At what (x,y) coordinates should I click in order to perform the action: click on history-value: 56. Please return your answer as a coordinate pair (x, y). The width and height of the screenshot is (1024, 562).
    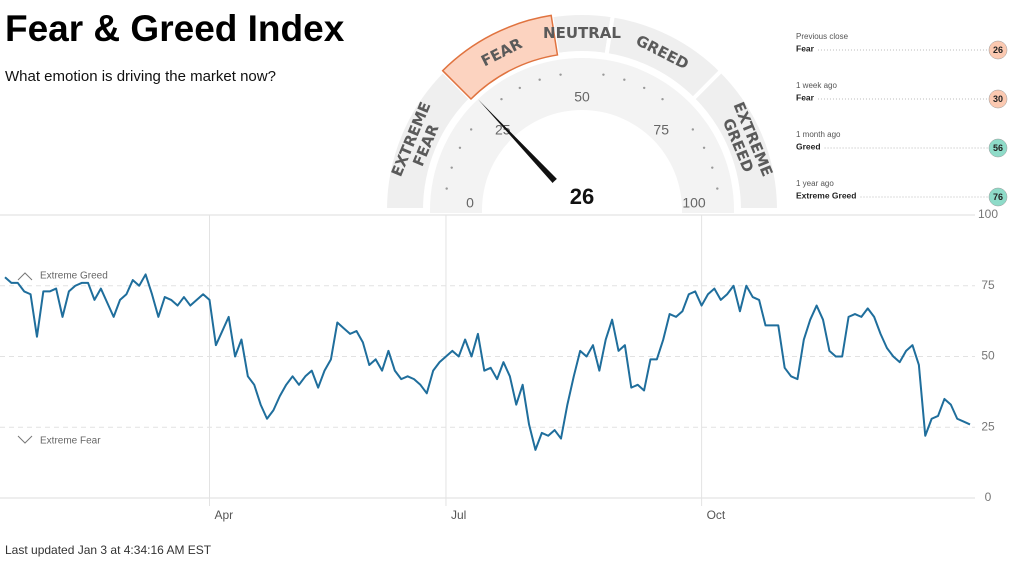
    Looking at the image, I should click on (998, 148).